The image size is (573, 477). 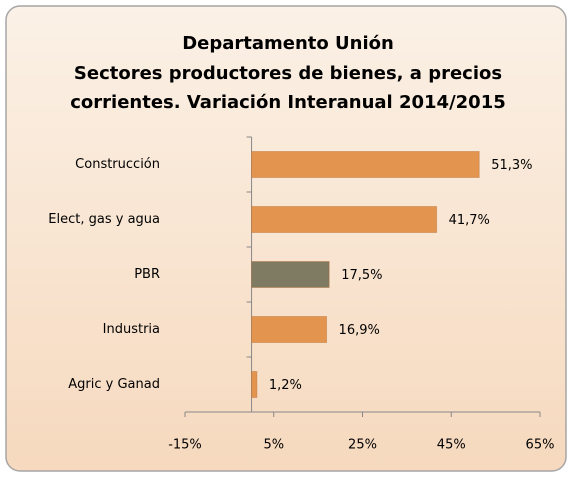 I want to click on value-label: 41,7%, so click(x=469, y=220).